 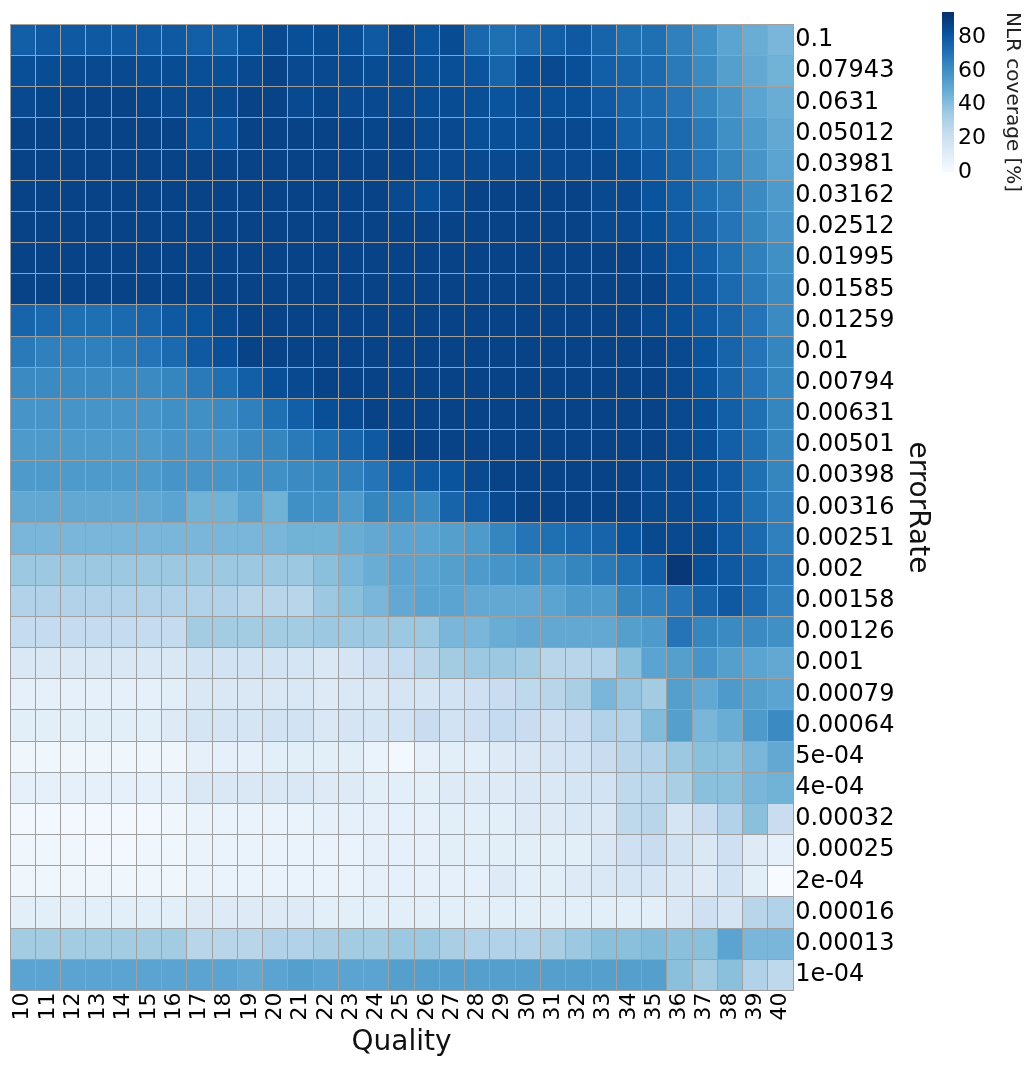 I want to click on x-axis-title: Quality, so click(x=401, y=1041).